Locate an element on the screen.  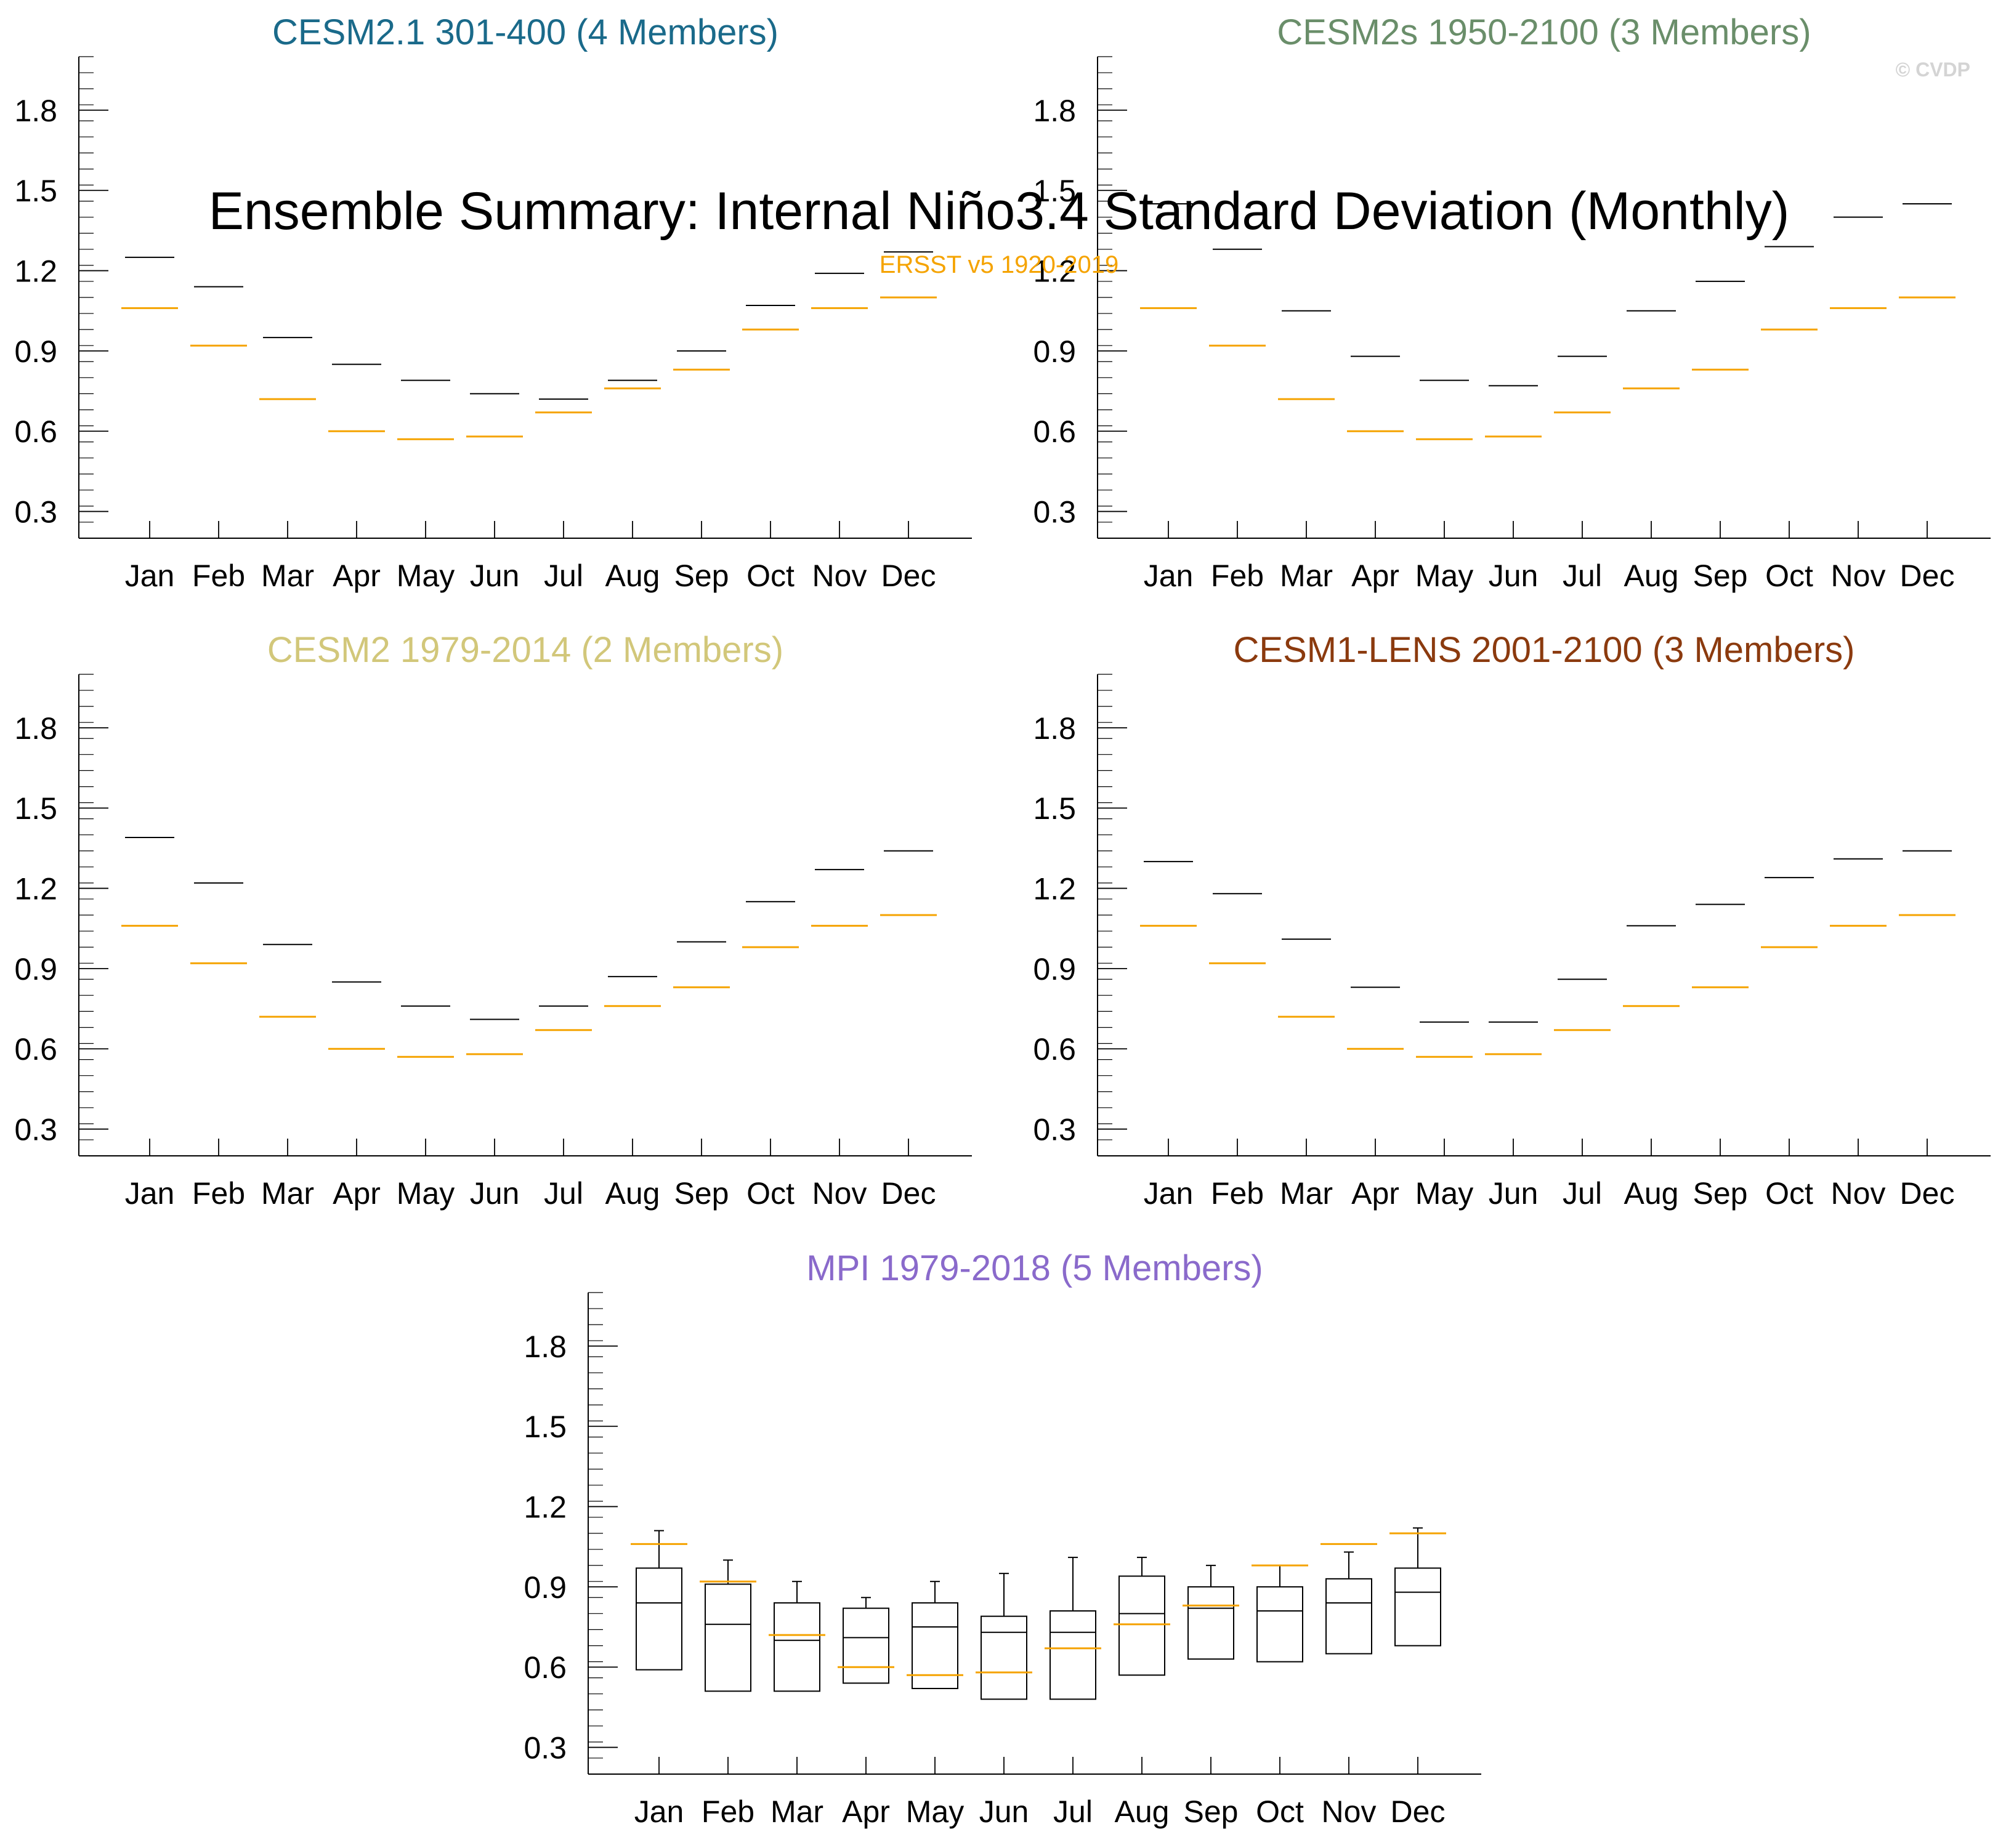
panel-title: CESM2s 1950-2100 (3 Members) is located at coordinates (1544, 32).